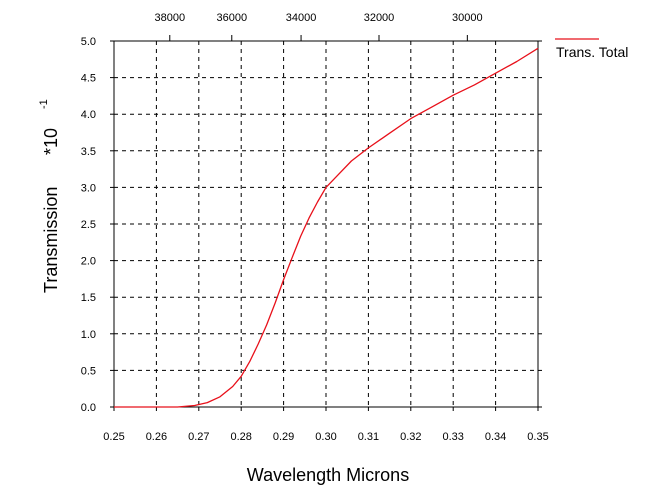 Image resolution: width=672 pixels, height=501 pixels. Describe the element at coordinates (44, 104) in the screenshot. I see `y-axis-exponent: -1` at that location.